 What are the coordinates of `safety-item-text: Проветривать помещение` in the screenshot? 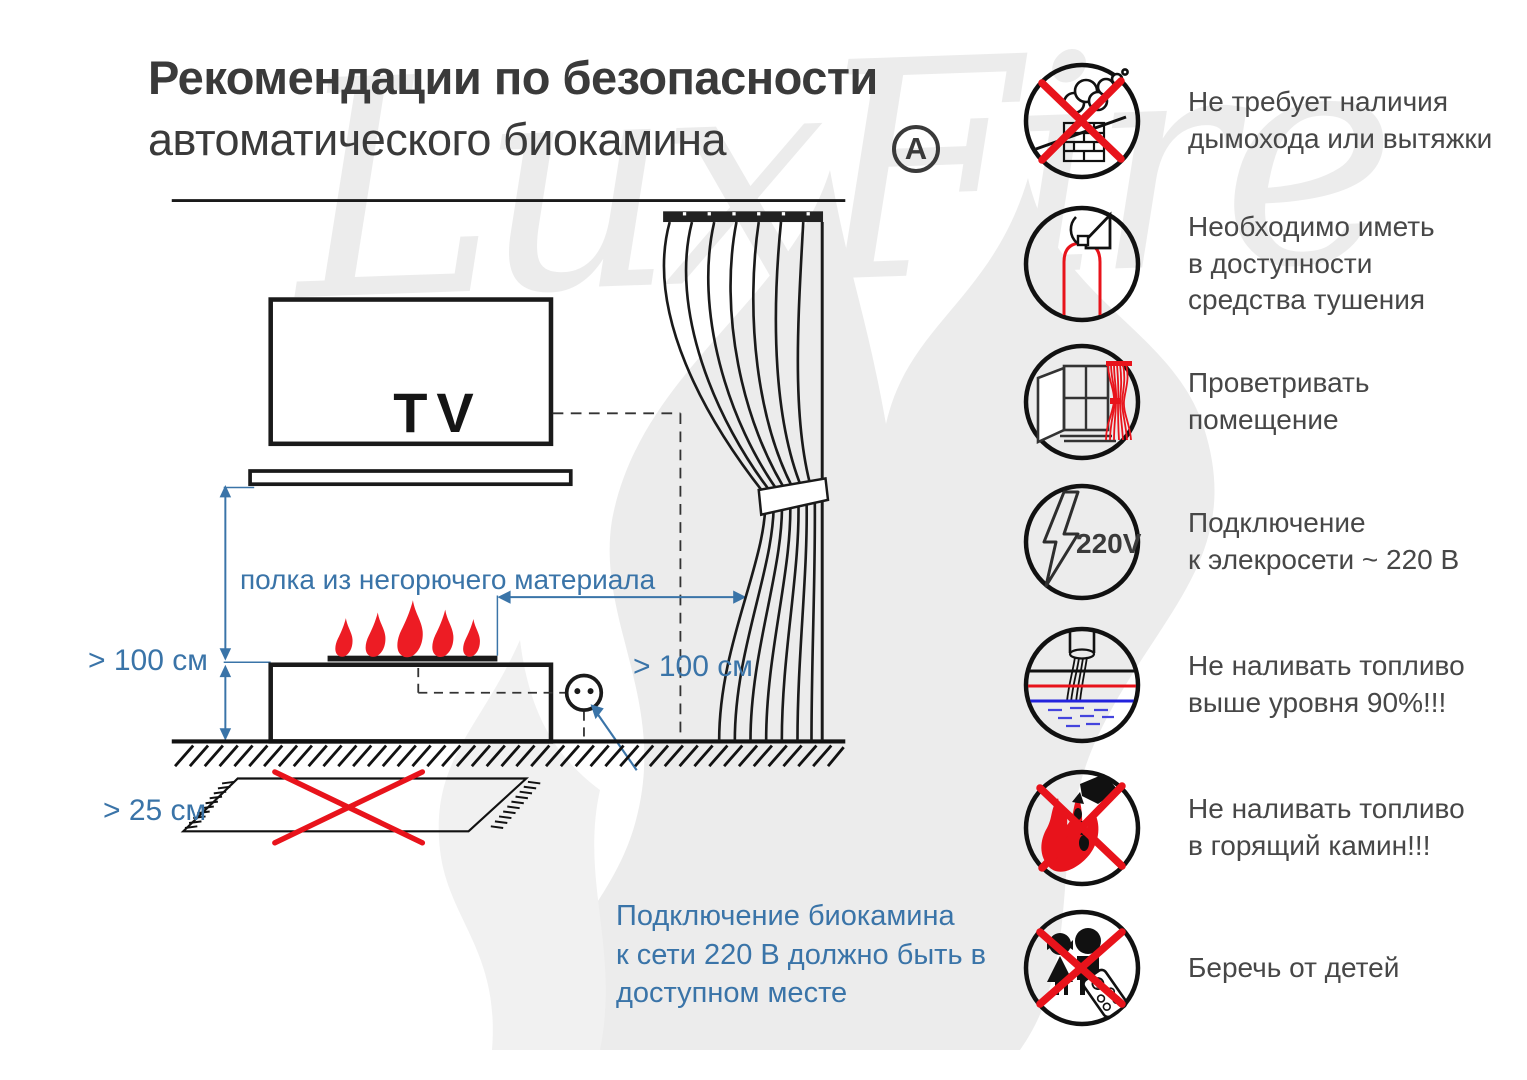 It's located at (1279, 401).